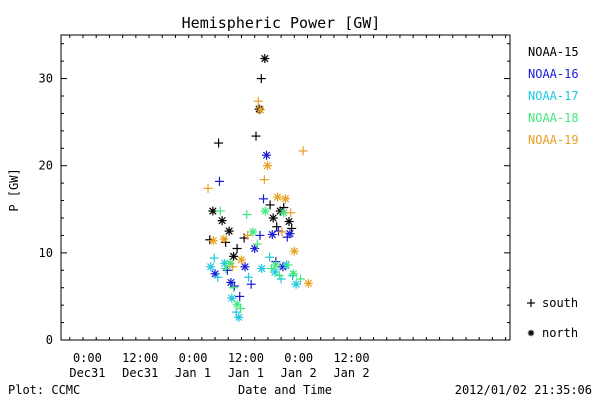  I want to click on y-tick-label: 0, so click(49, 340).